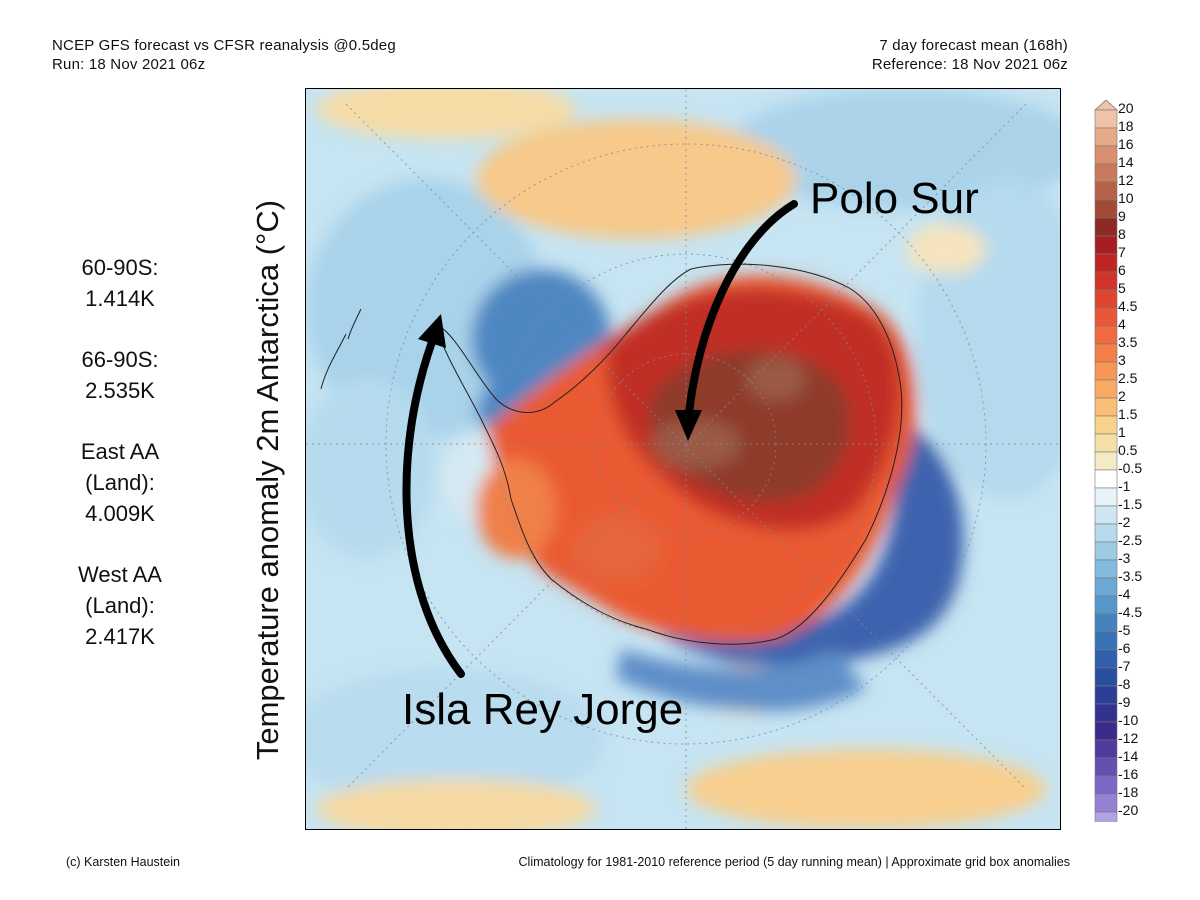 This screenshot has width=1200, height=900. Describe the element at coordinates (1124, 684) in the screenshot. I see `colorbar-tick-label: -8` at that location.